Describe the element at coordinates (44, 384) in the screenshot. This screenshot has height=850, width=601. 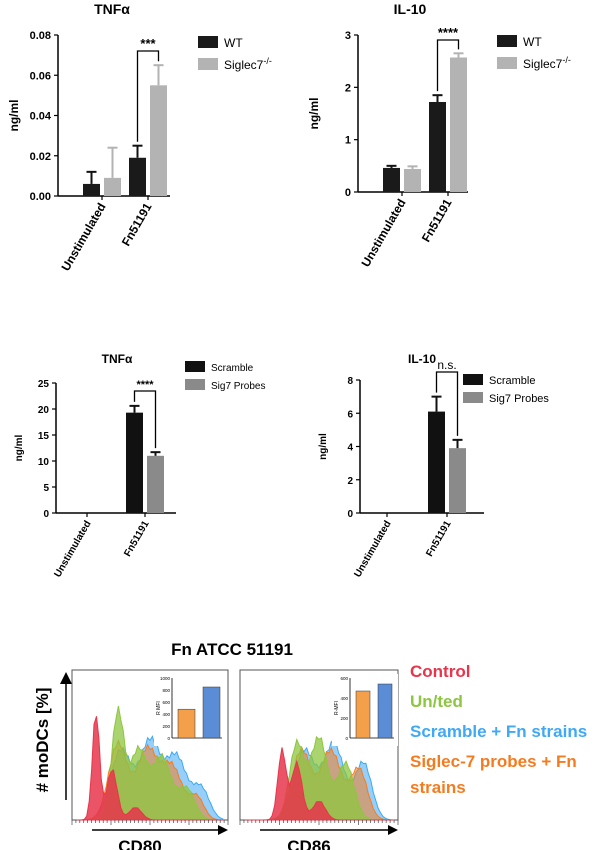
I see `y-tick-label: 25` at that location.